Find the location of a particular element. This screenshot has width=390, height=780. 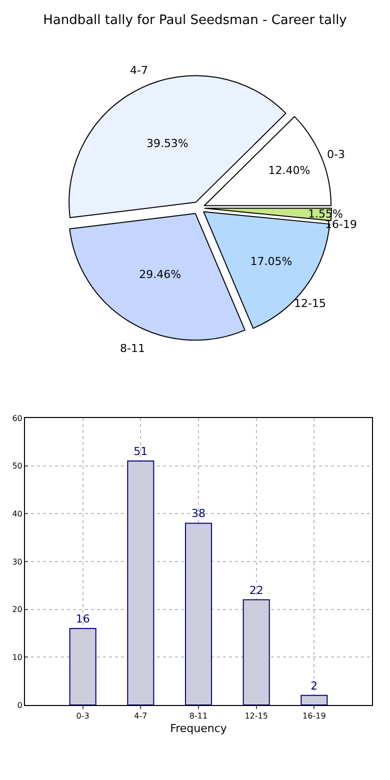

y-tick-label: 60 is located at coordinates (17, 418).